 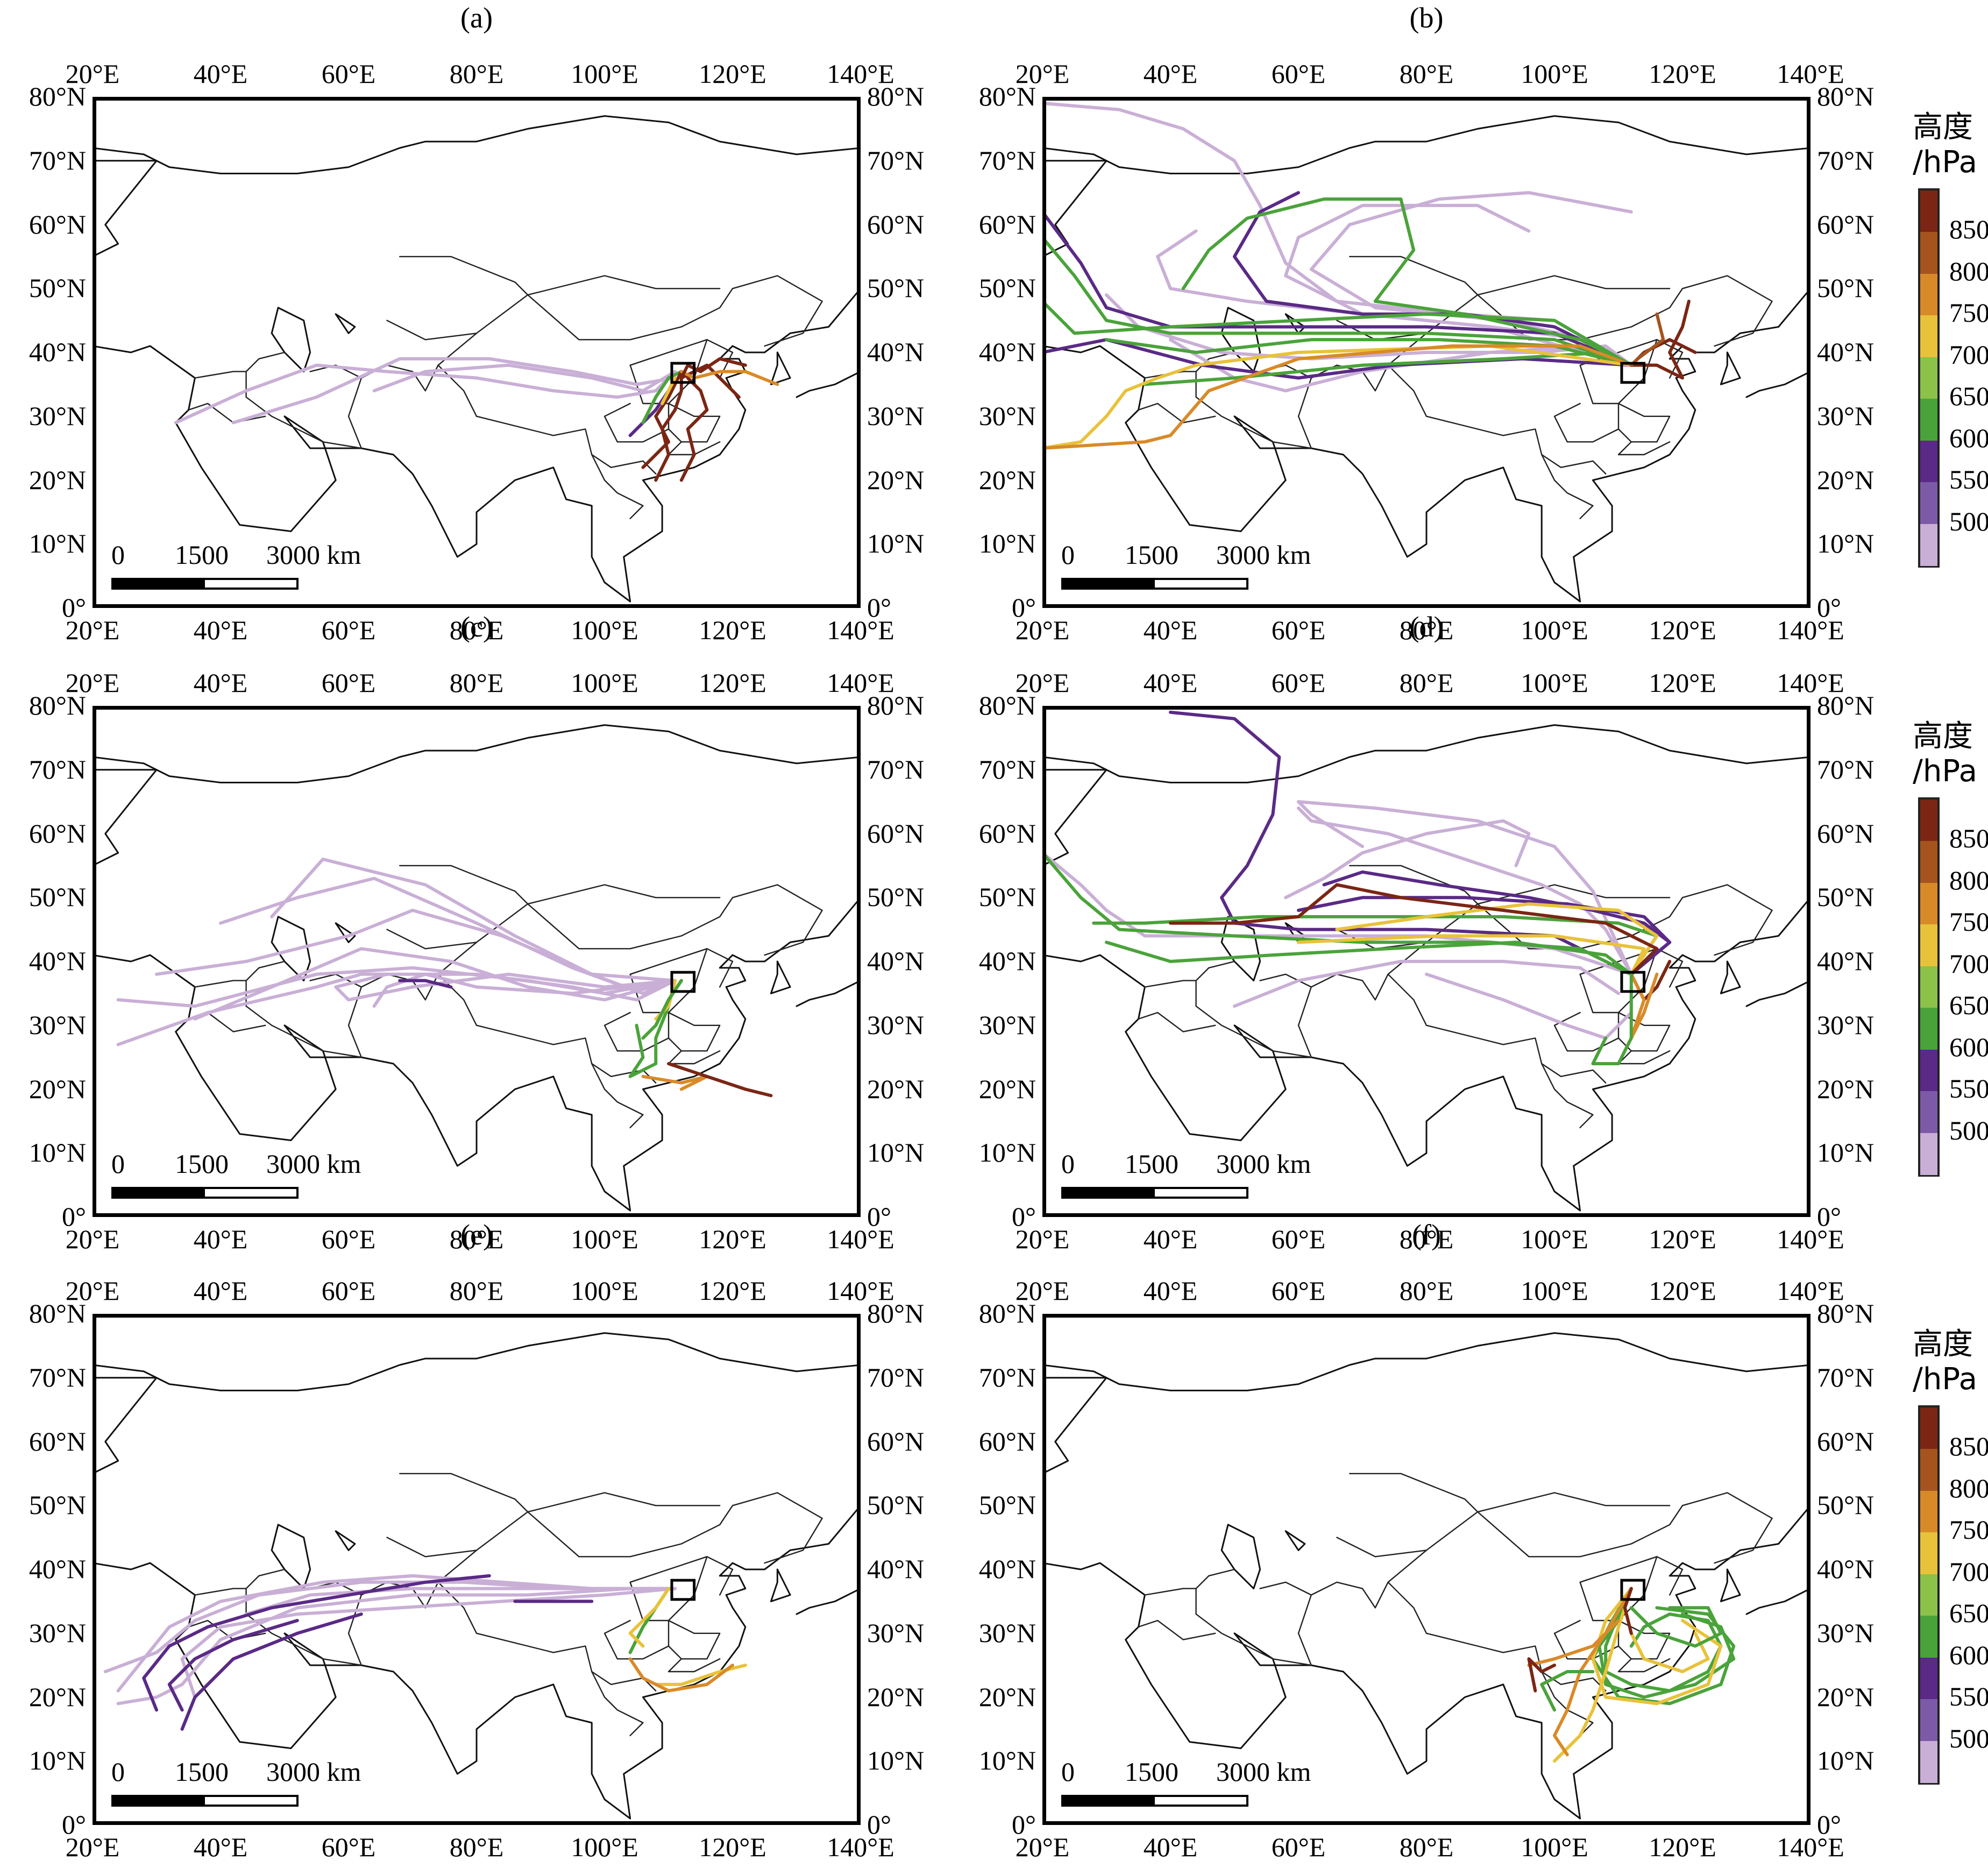 What do you see at coordinates (1968, 1738) in the screenshot?
I see `color-bar-label: 500` at bounding box center [1968, 1738].